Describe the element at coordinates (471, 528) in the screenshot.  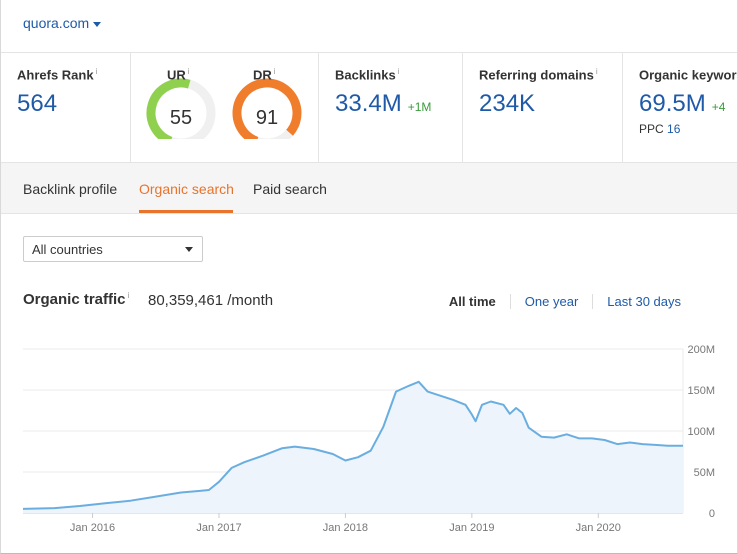
I see `x-tick-label: Jan 2019` at that location.